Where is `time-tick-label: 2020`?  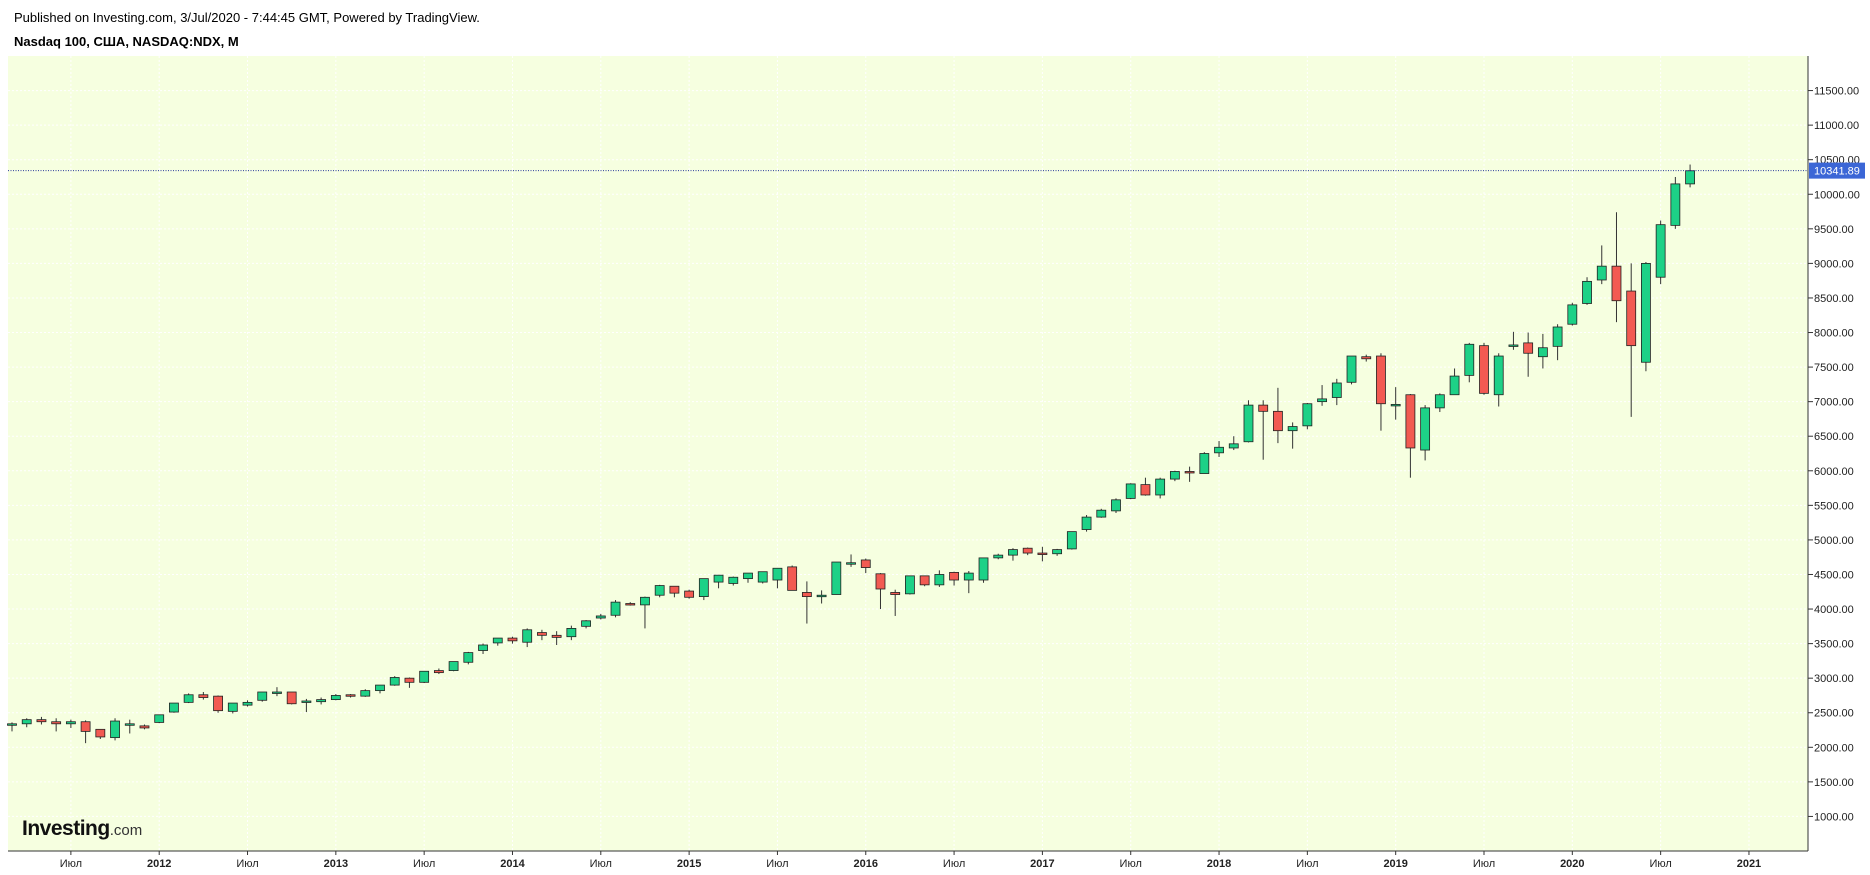 time-tick-label: 2020 is located at coordinates (1572, 864).